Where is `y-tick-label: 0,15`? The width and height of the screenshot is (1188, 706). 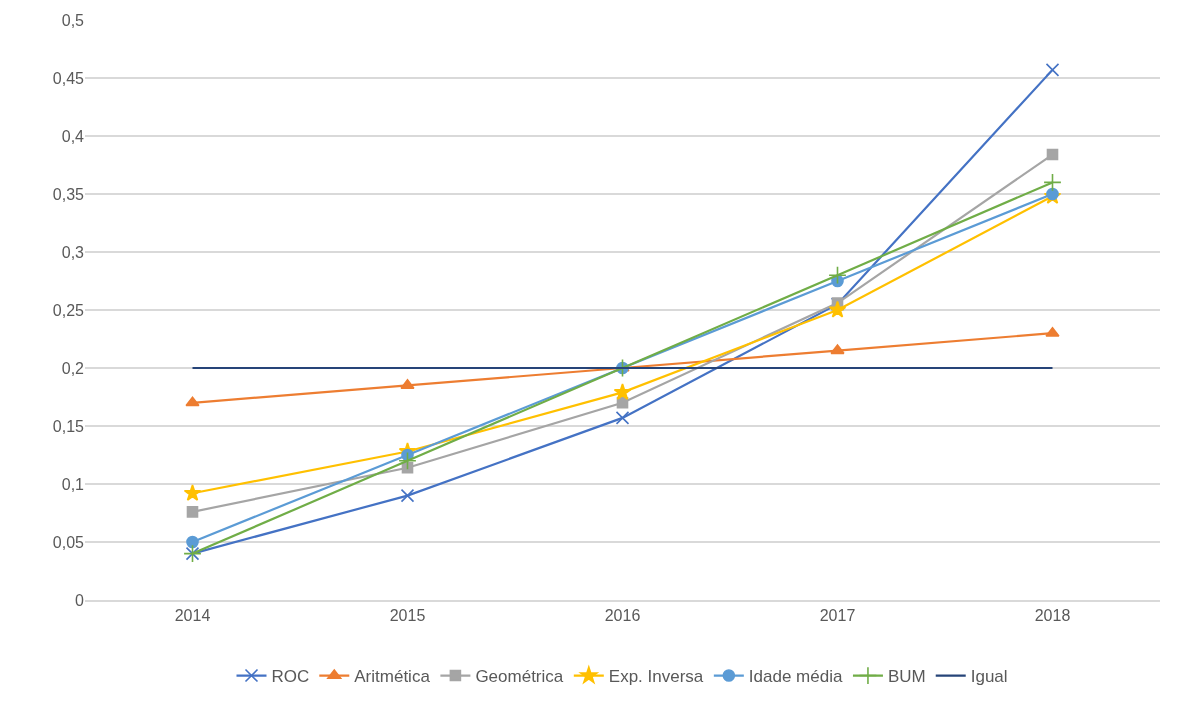
y-tick-label: 0,15 is located at coordinates (68, 426).